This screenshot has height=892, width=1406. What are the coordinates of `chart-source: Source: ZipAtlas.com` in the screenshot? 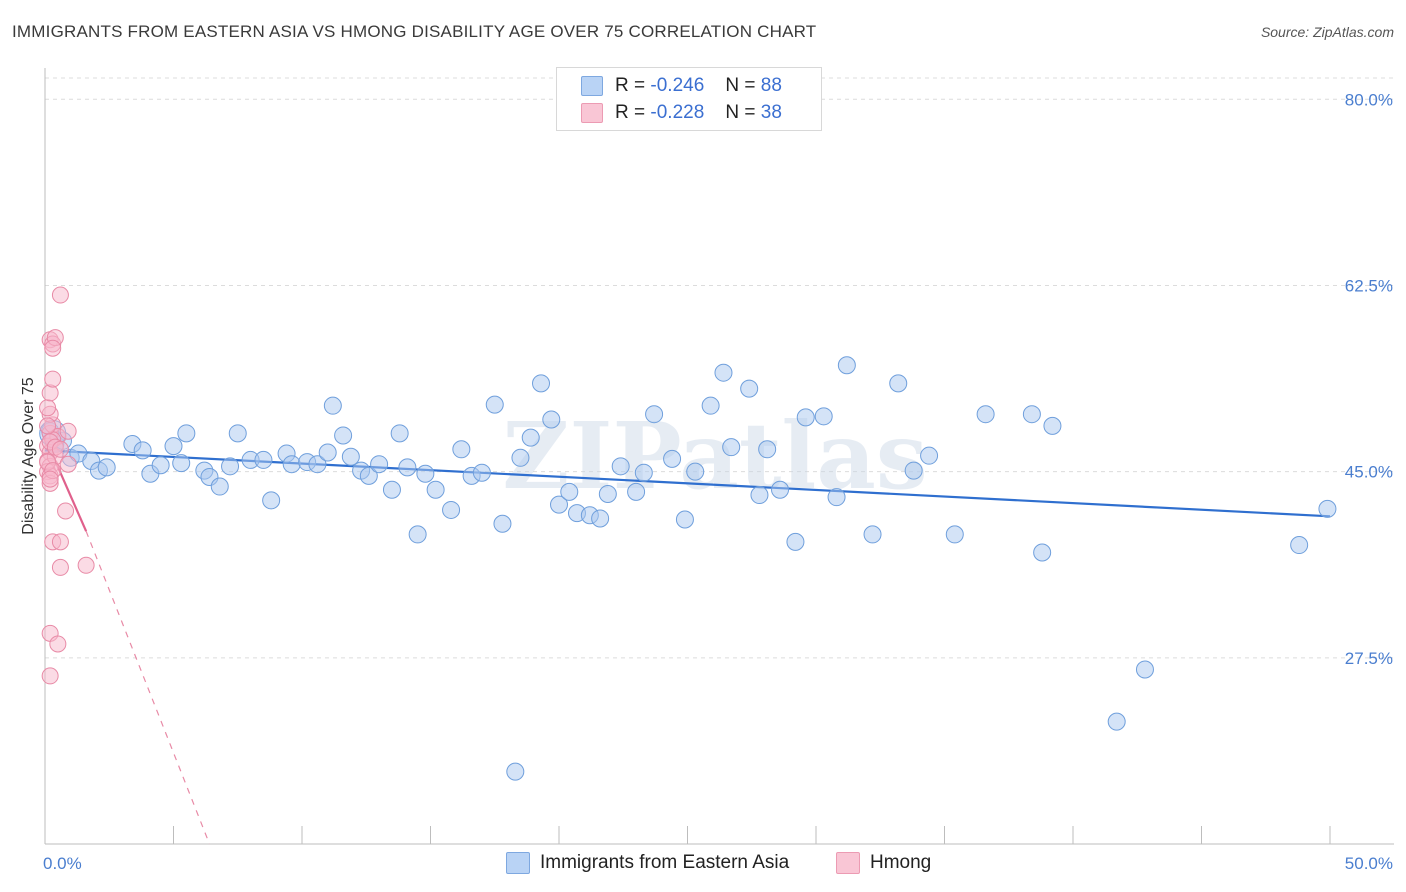 It's located at (1327, 32).